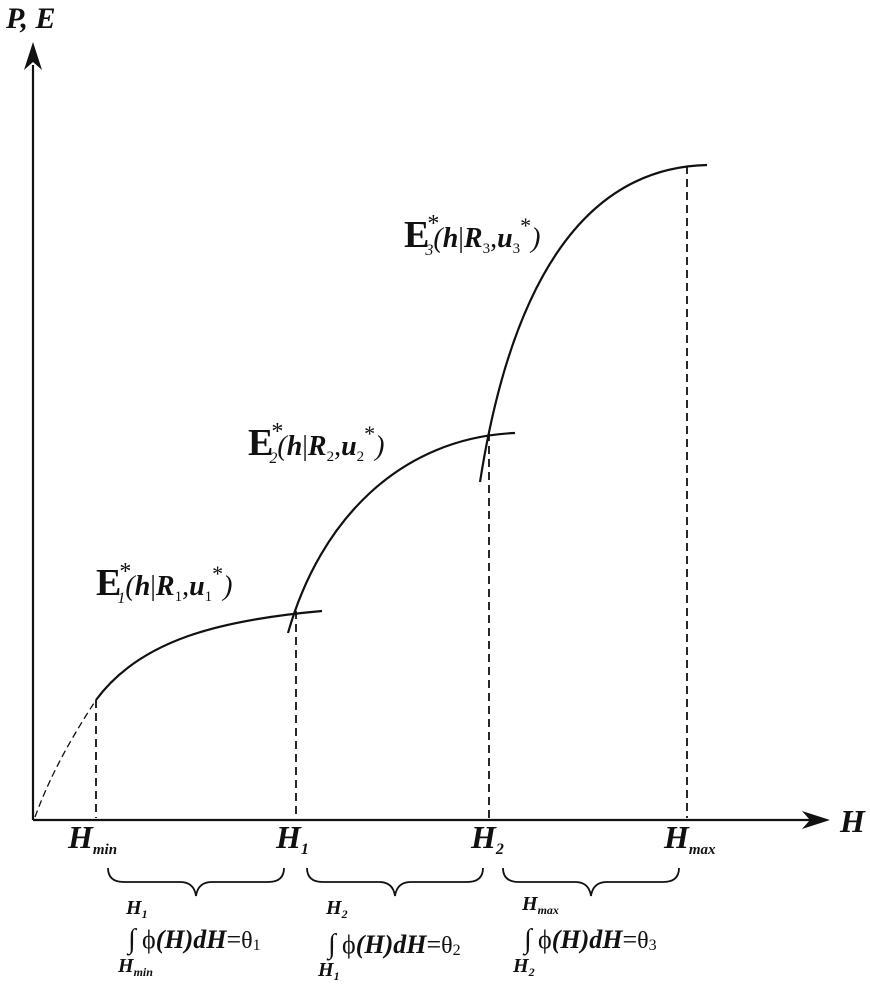 The height and width of the screenshot is (987, 870). I want to click on x-axis-arrowhead, so click(816, 820).